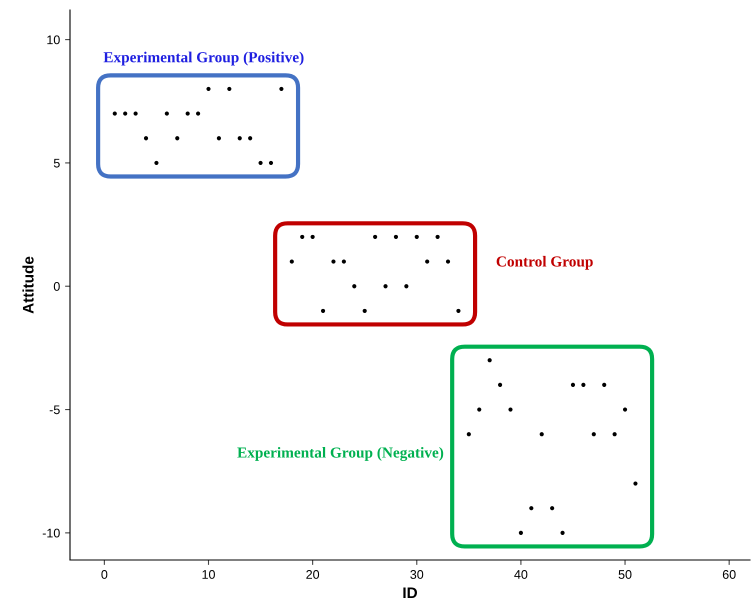 This screenshot has height=613, width=753. What do you see at coordinates (625, 574) in the screenshot?
I see `x-tick-label: 50` at bounding box center [625, 574].